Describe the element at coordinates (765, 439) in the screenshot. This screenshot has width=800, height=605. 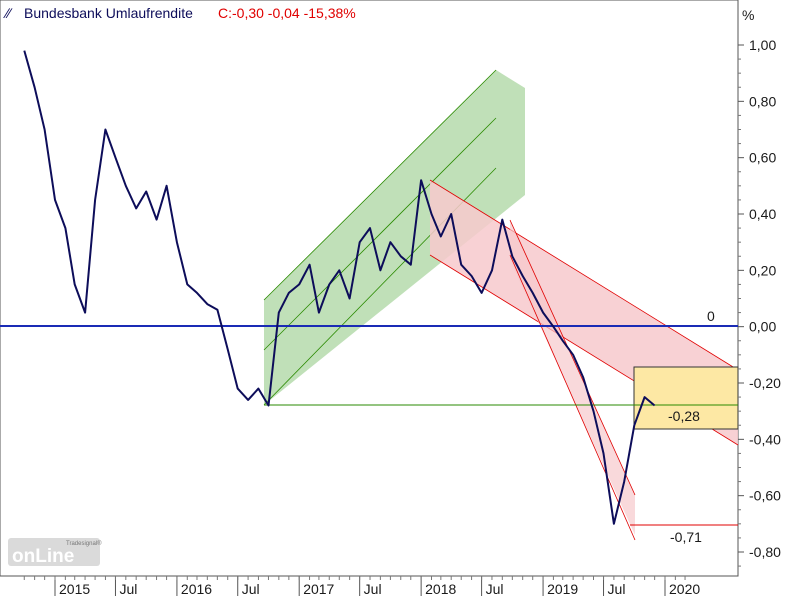
I see `y-tick-label: -0,40` at that location.